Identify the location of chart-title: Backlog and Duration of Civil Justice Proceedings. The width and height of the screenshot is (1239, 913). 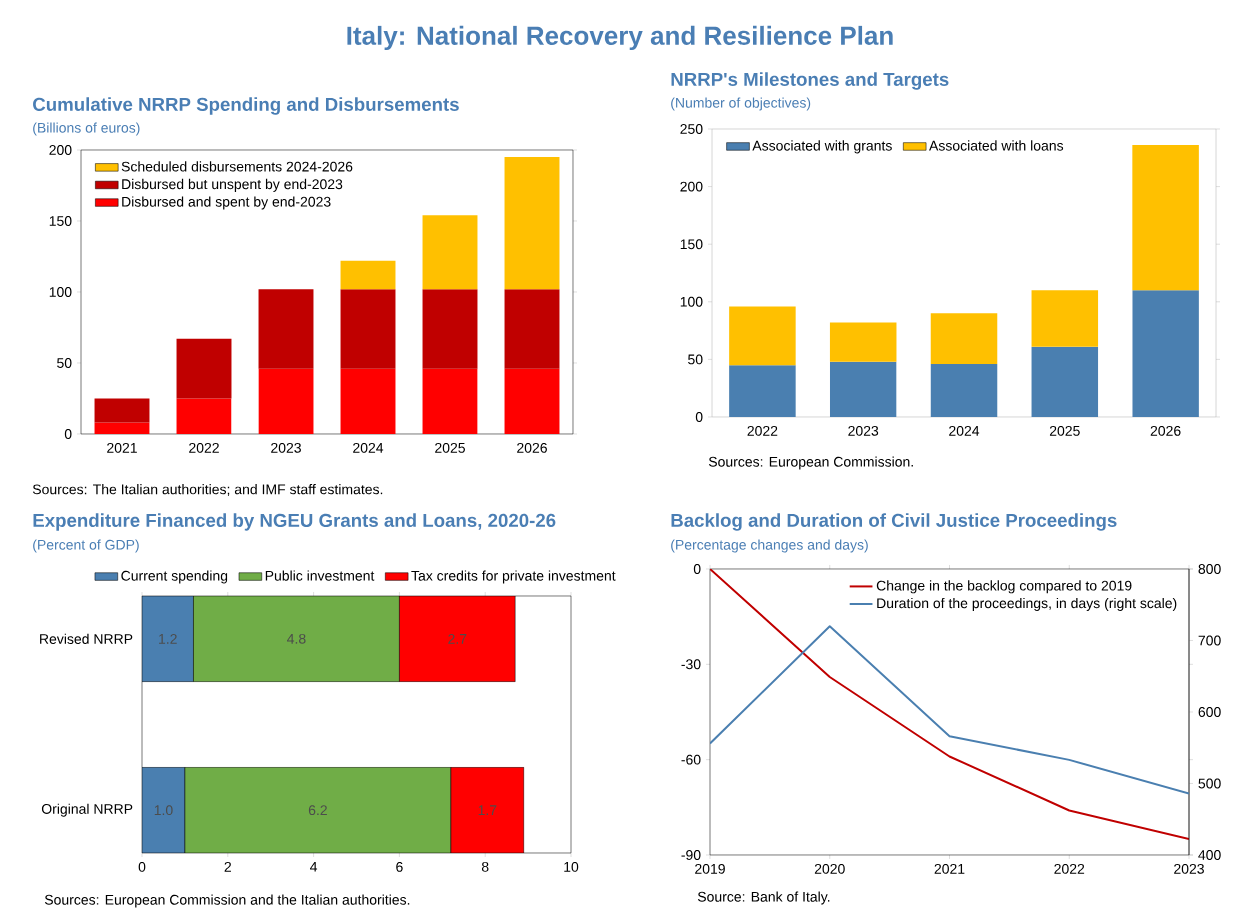
(894, 522).